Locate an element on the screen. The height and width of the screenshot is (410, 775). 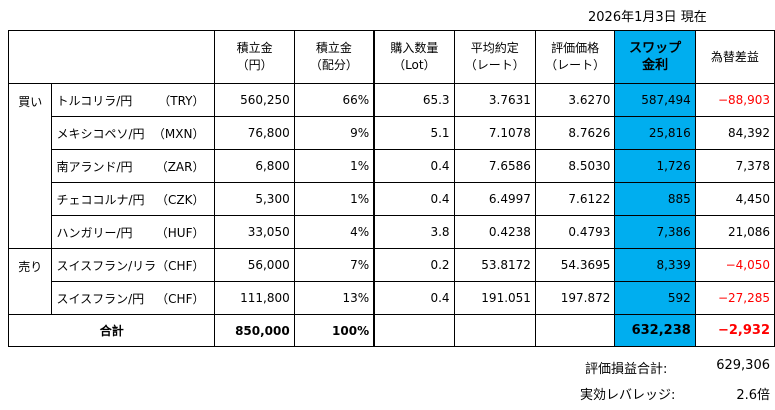
pair-name: トルコリラ/円 is located at coordinates (94, 100).